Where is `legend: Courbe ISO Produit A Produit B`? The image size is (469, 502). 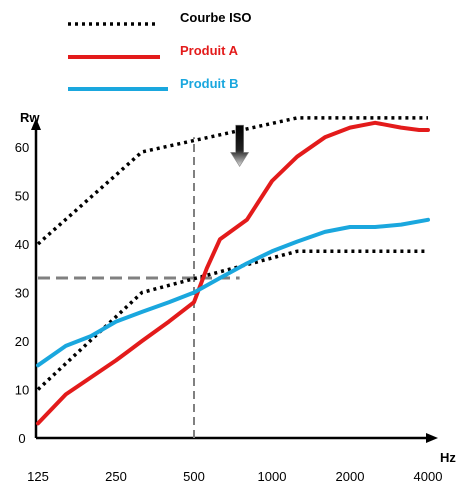
legend: Courbe ISO Produit A Produit B is located at coordinates (160, 50).